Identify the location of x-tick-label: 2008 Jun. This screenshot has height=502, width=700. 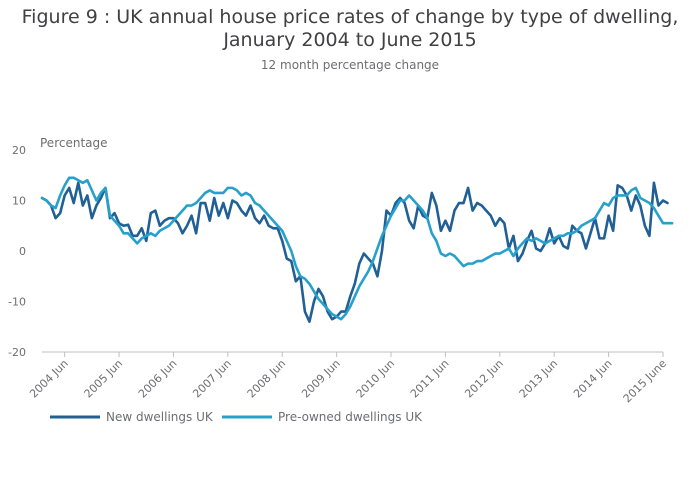
(267, 379).